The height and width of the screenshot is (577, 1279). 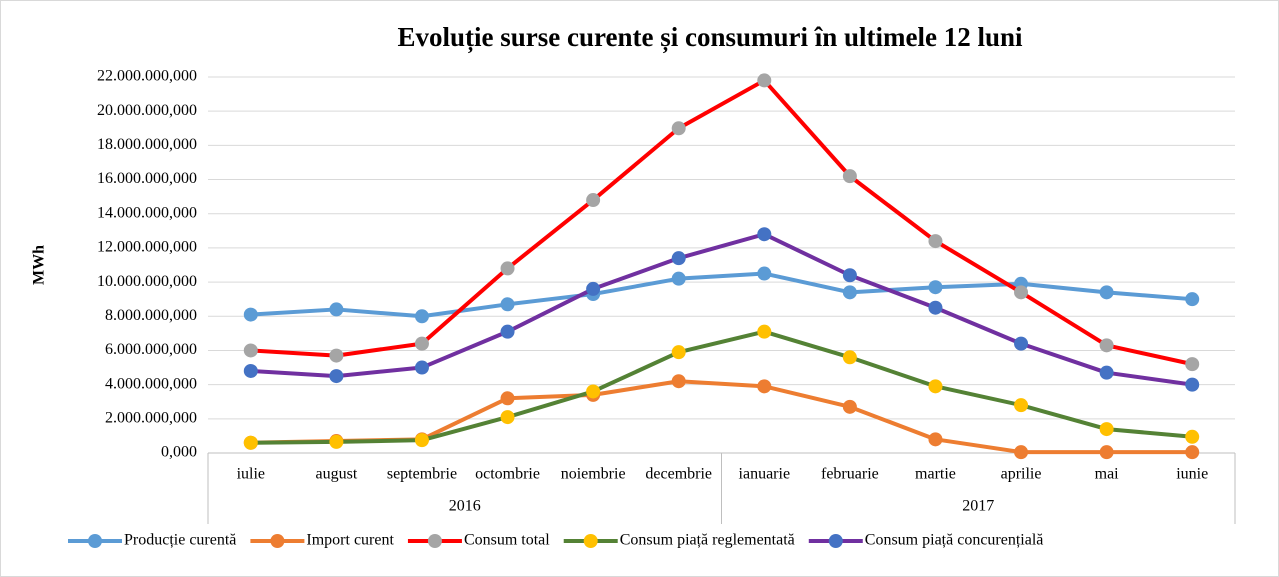 What do you see at coordinates (251, 474) in the screenshot?
I see `x-tick-label: iulie` at bounding box center [251, 474].